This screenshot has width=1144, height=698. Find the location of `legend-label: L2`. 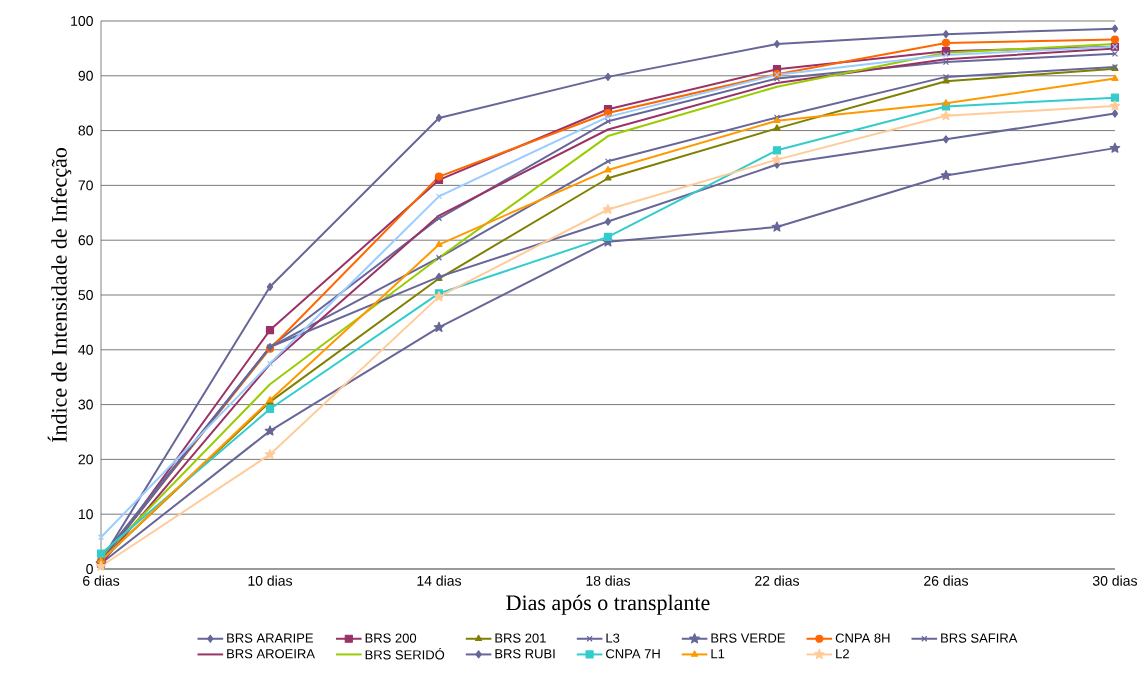

legend-label: L2 is located at coordinates (842, 654).